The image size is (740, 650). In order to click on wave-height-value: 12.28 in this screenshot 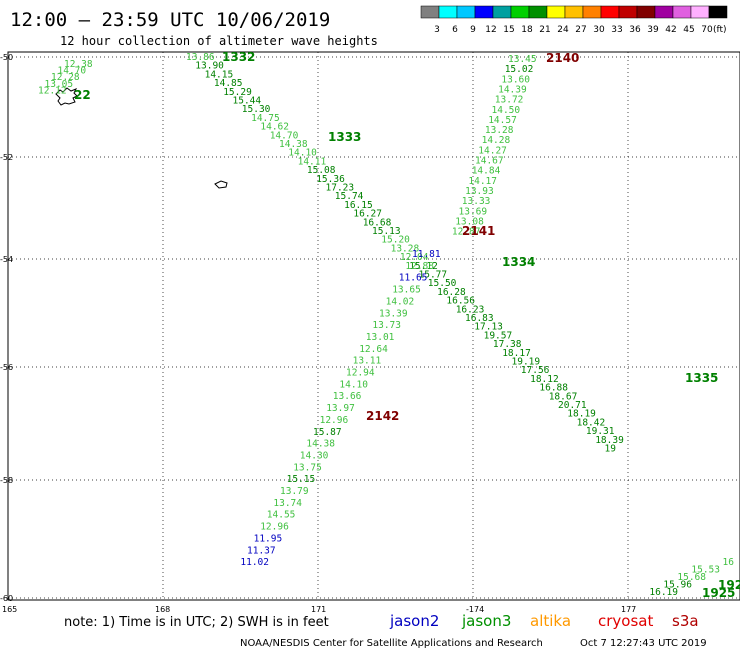, I will do `click(65, 77)`.